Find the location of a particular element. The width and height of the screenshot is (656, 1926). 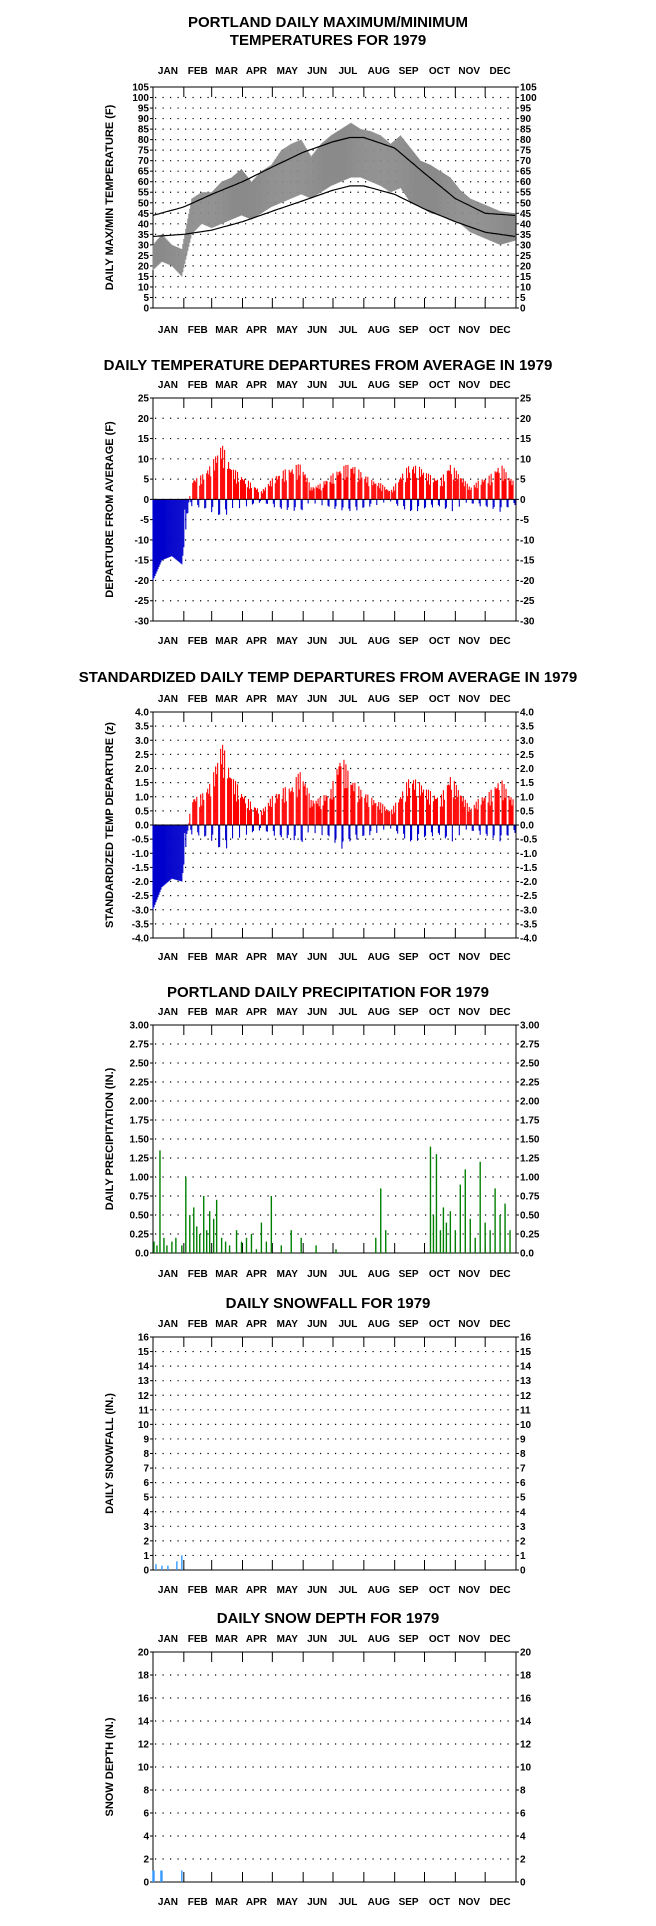

y-tick-label-right: 15 is located at coordinates (526, 277).